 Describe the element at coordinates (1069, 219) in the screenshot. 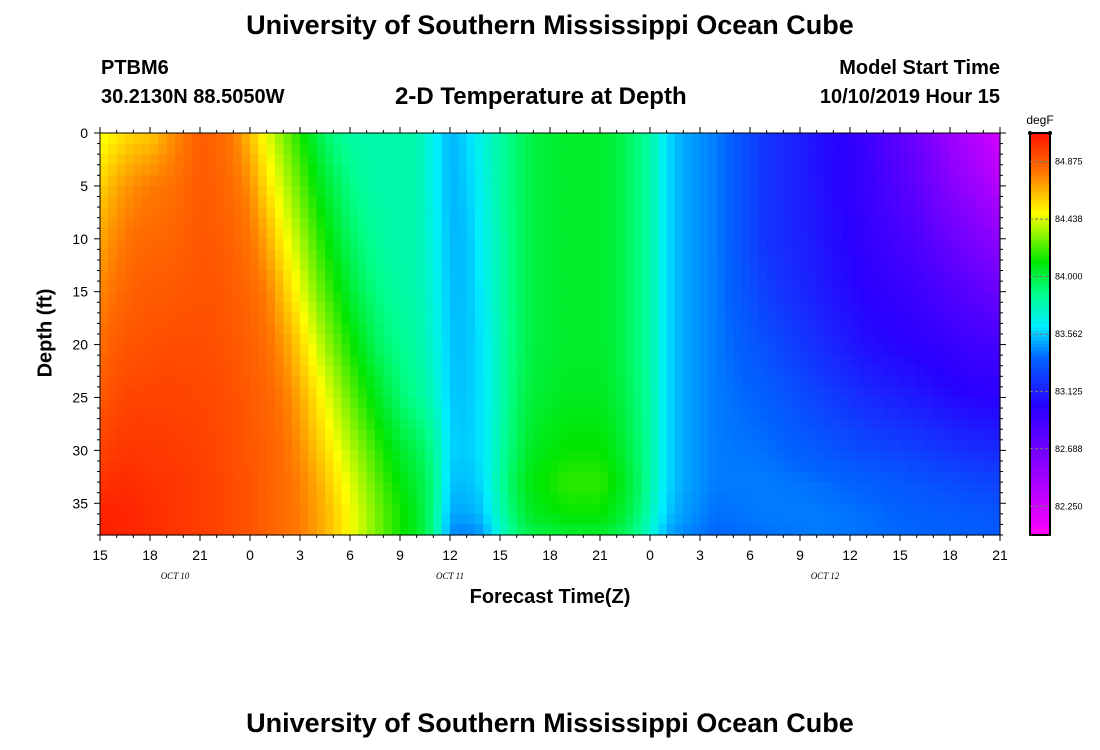

I see `colorbar-tick-label: 84.438` at that location.